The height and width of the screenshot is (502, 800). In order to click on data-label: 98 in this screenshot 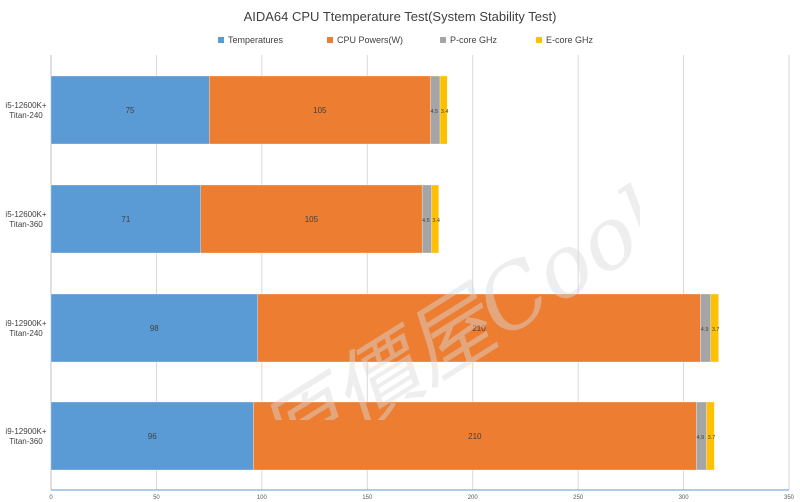, I will do `click(154, 328)`.